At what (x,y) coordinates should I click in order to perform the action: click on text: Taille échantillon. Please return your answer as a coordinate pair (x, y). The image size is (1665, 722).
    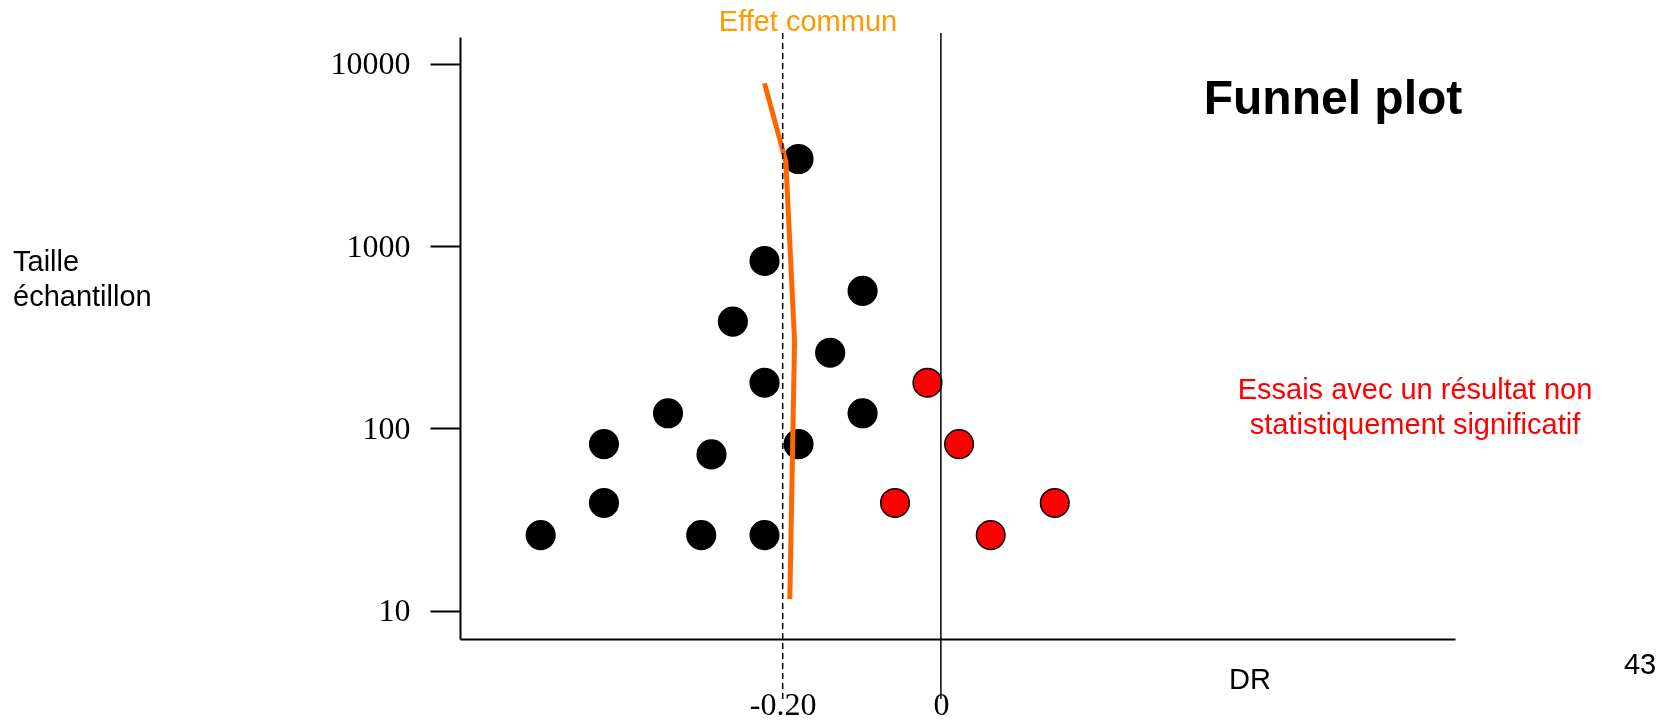
    Looking at the image, I should click on (82, 278).